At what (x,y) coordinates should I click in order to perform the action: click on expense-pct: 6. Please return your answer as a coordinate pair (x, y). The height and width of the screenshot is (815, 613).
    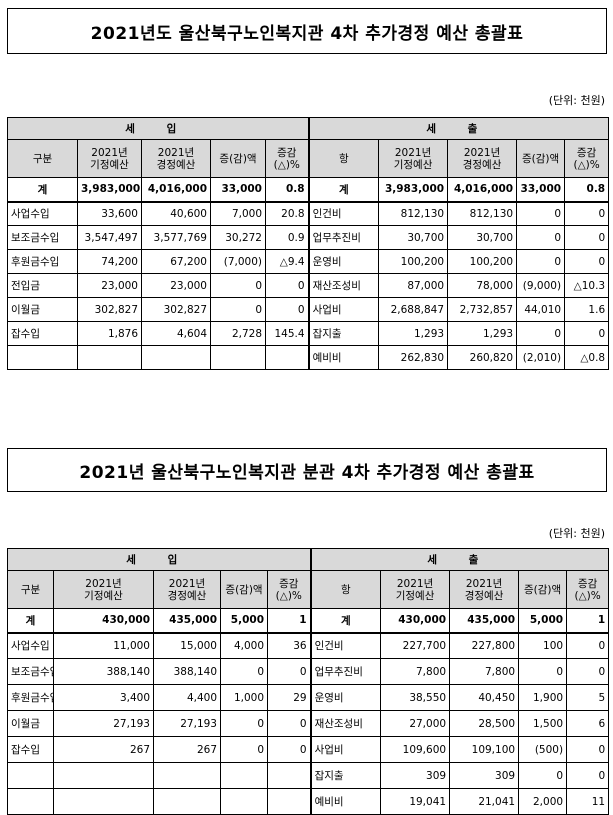
    Looking at the image, I should click on (588, 723).